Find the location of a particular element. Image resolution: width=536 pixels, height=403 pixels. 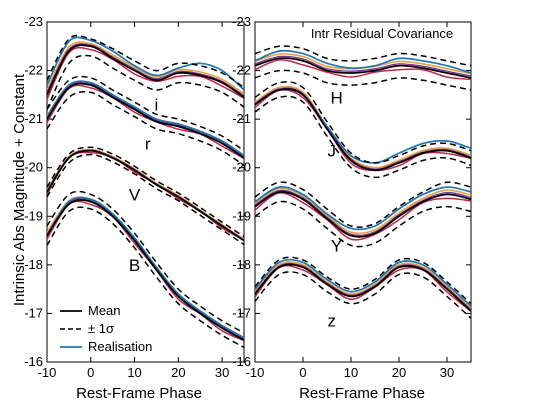

series-i-red is located at coordinates (145, 73).